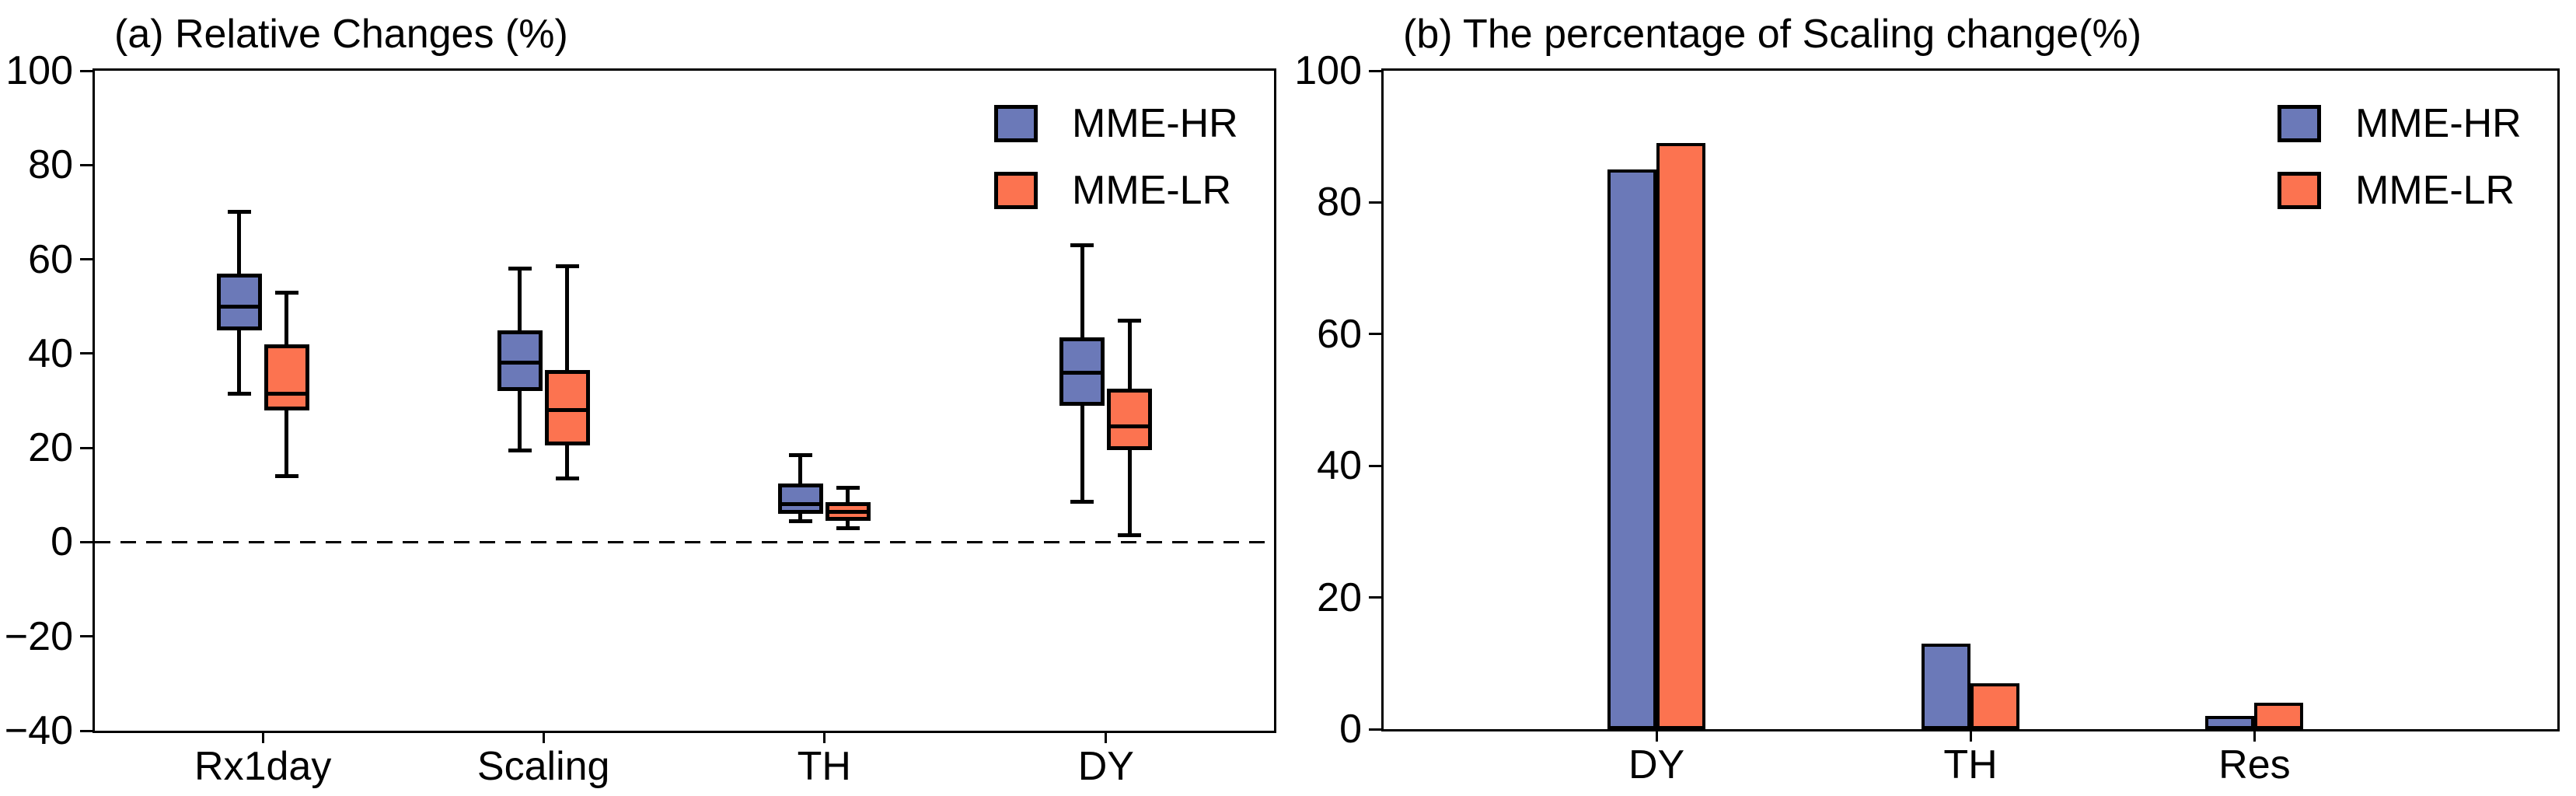 The width and height of the screenshot is (2576, 796). What do you see at coordinates (2400, 157) in the screenshot?
I see `panel-b-legend: MME-HR MME-LR` at bounding box center [2400, 157].